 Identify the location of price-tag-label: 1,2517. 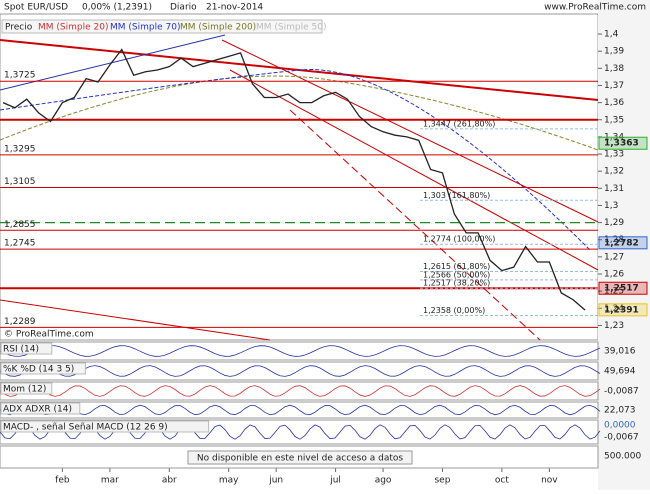
(621, 289).